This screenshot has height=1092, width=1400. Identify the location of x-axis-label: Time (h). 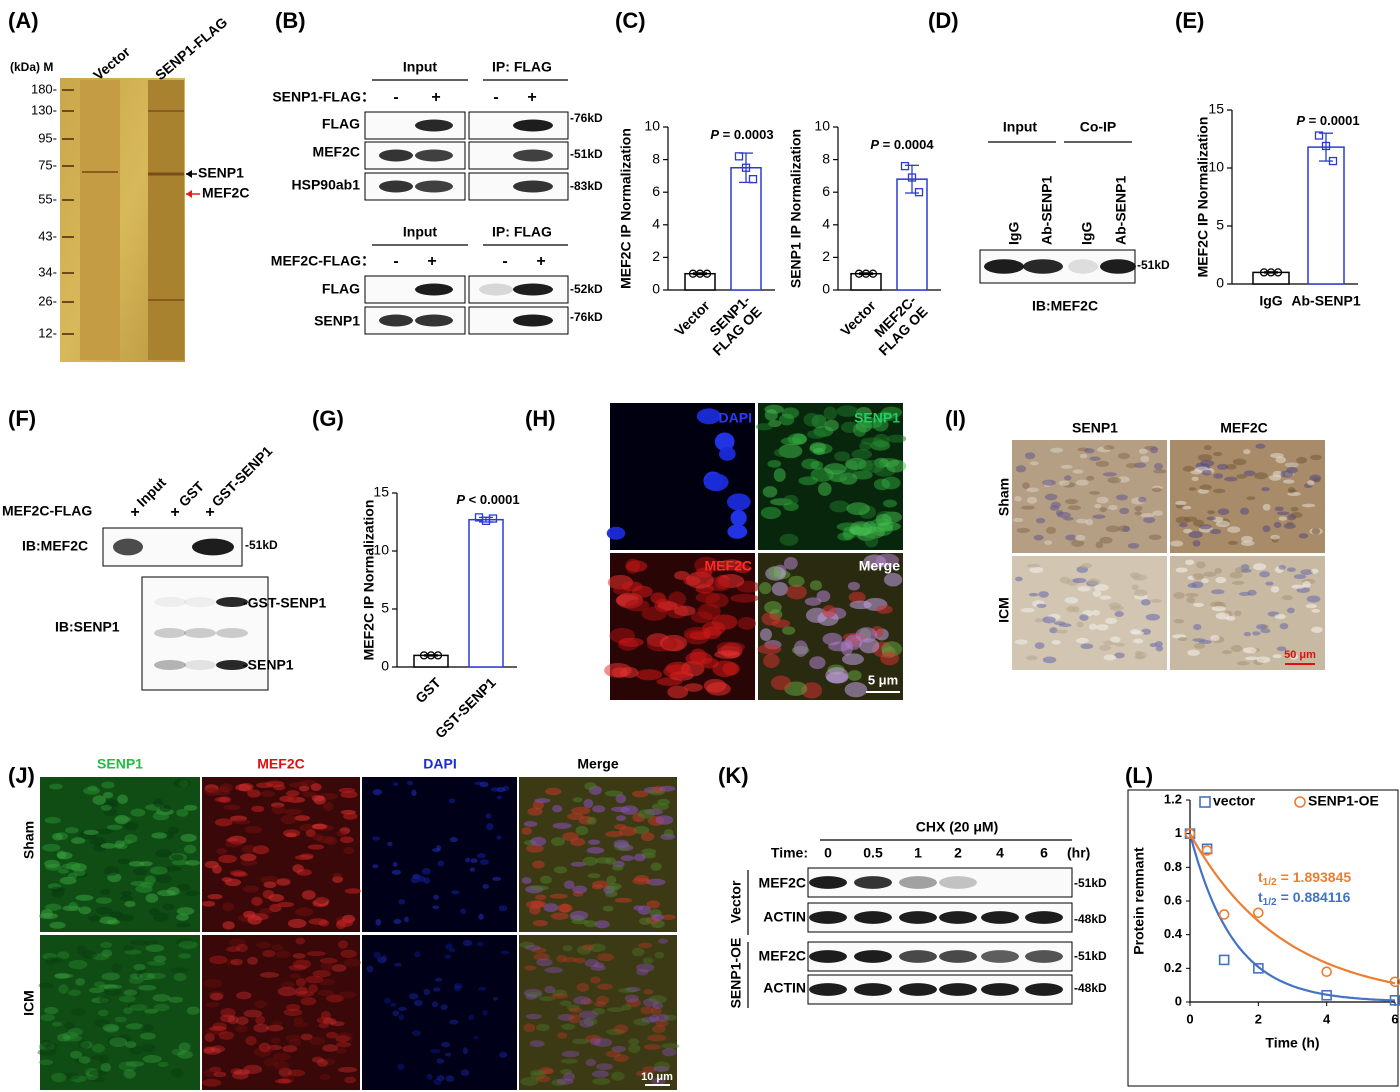
(1292, 1043).